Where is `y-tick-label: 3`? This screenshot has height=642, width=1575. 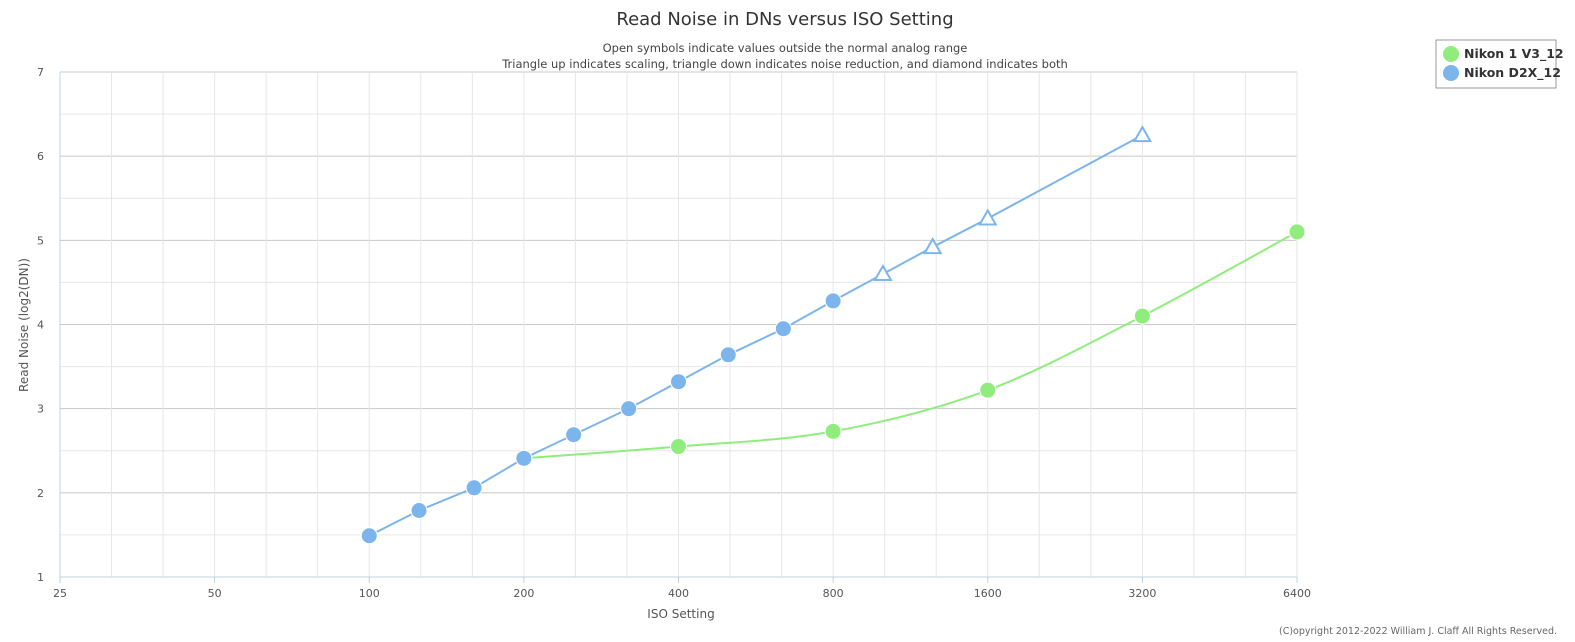
y-tick-label: 3 is located at coordinates (40, 409).